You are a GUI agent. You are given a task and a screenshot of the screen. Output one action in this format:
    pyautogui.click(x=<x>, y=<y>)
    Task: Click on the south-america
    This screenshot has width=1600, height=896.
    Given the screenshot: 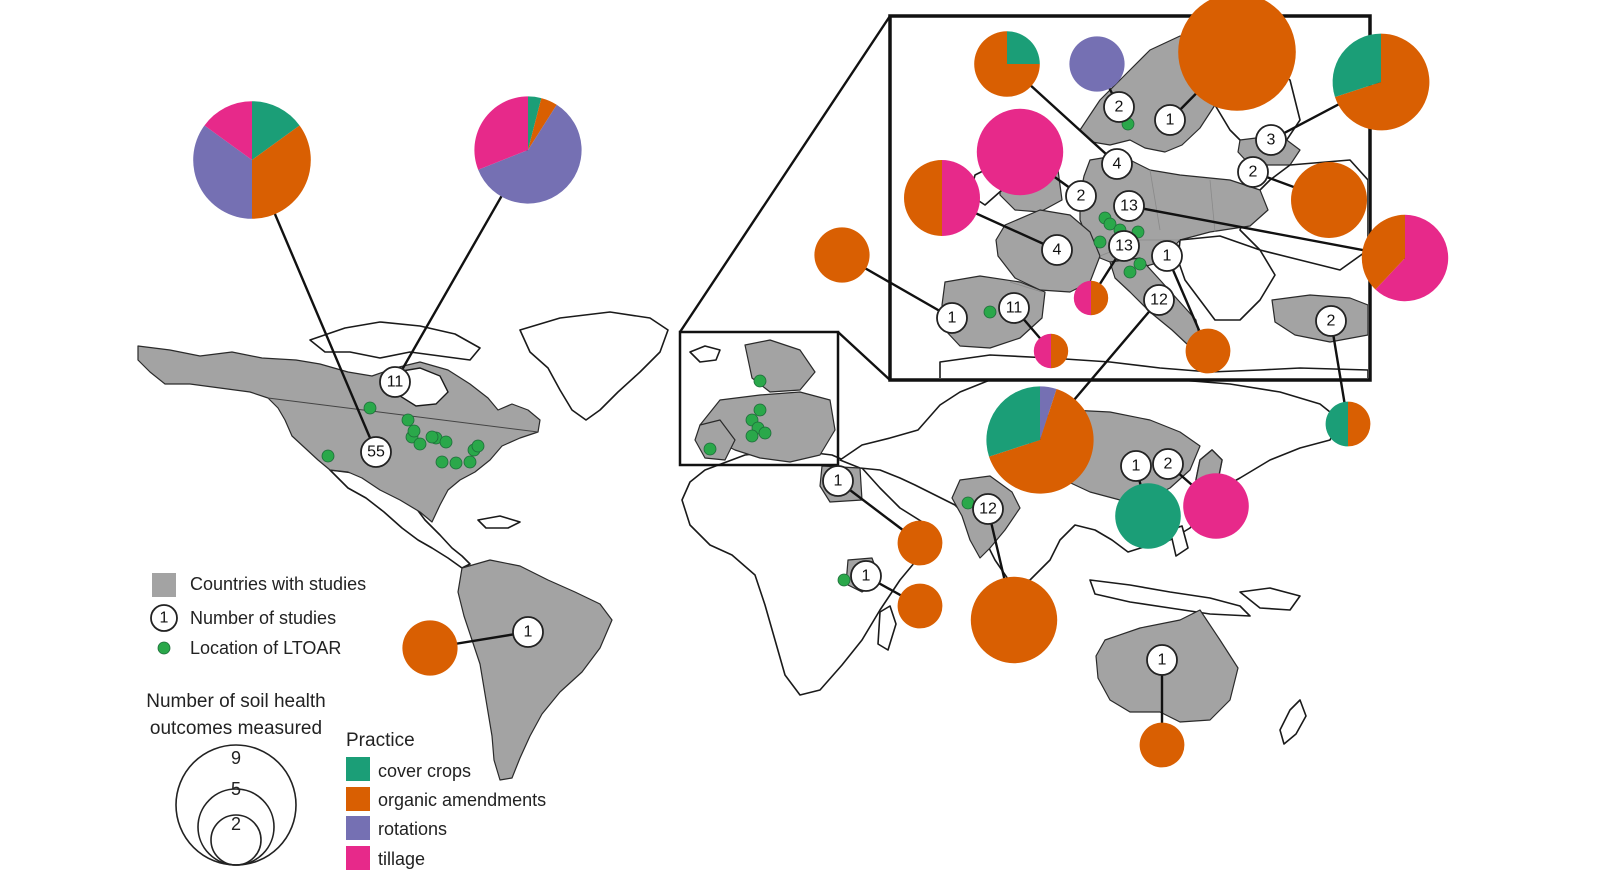 What is the action you would take?
    pyautogui.click(x=535, y=670)
    